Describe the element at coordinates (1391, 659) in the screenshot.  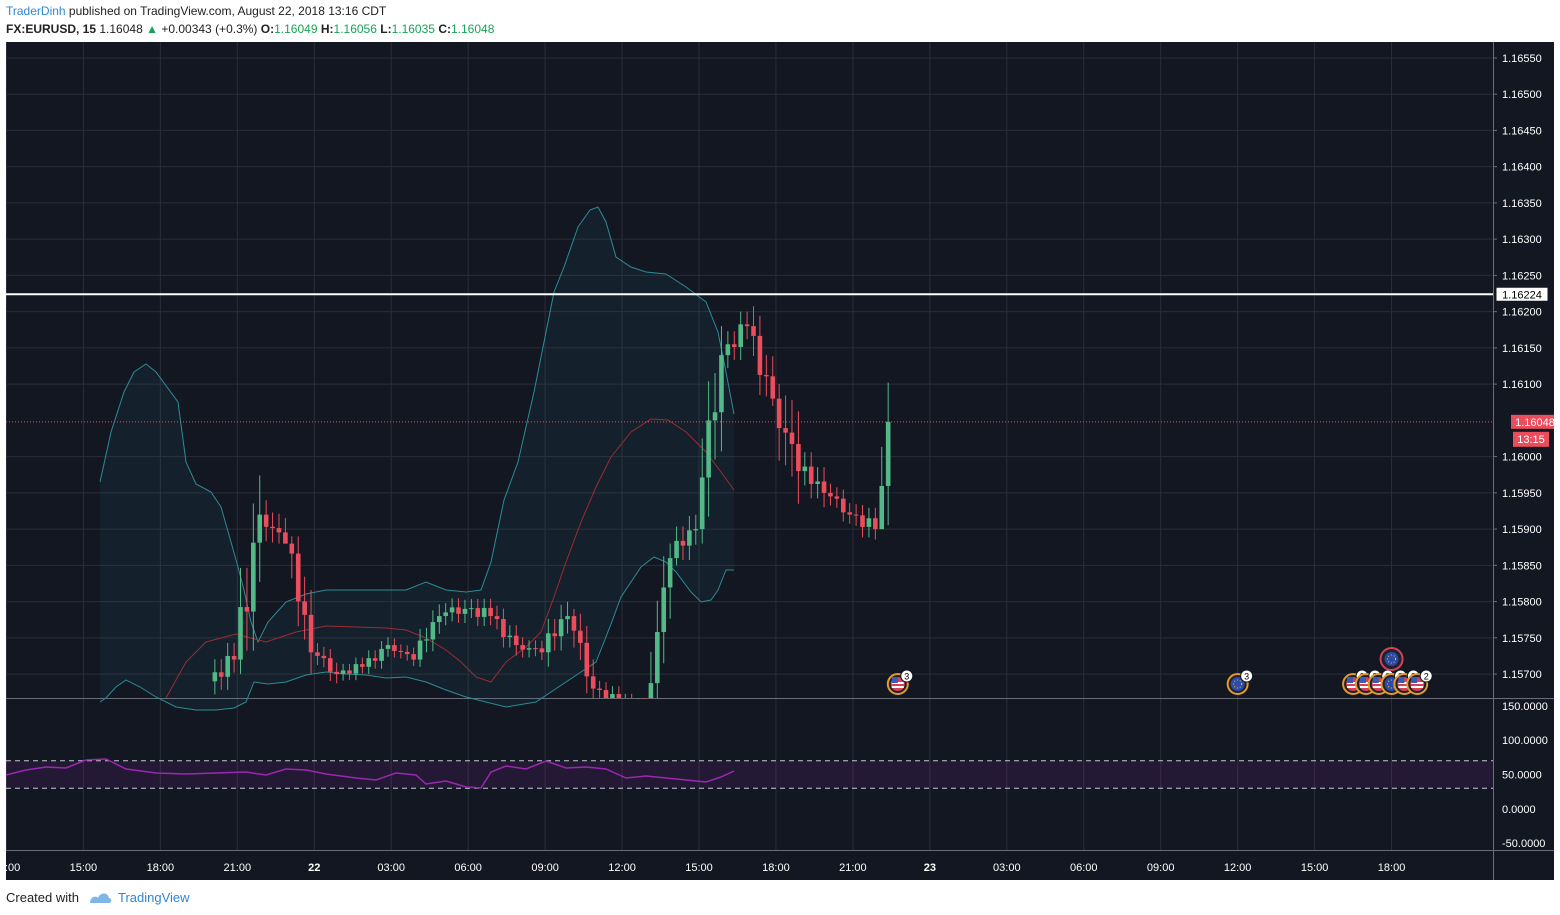
I see `eu-flag-icon` at that location.